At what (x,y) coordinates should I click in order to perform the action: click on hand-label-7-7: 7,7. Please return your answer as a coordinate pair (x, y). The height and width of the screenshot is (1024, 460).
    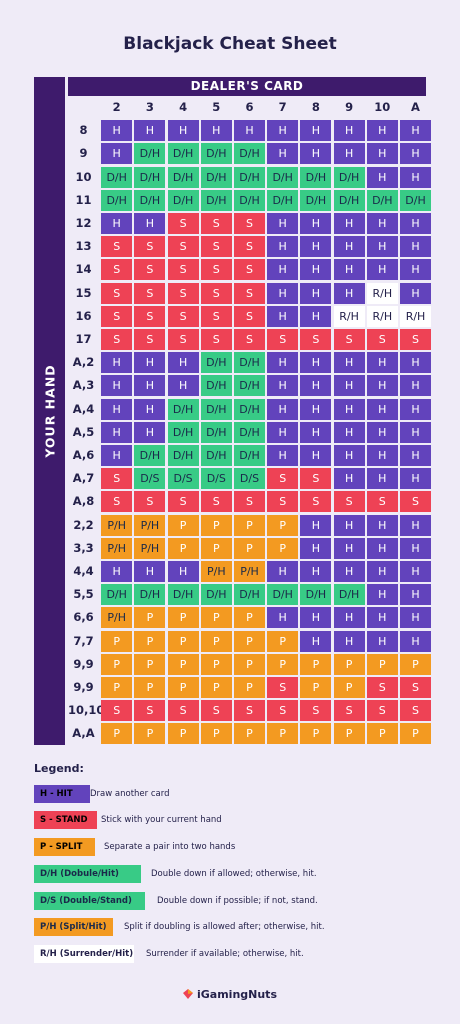
    Looking at the image, I should click on (83, 640).